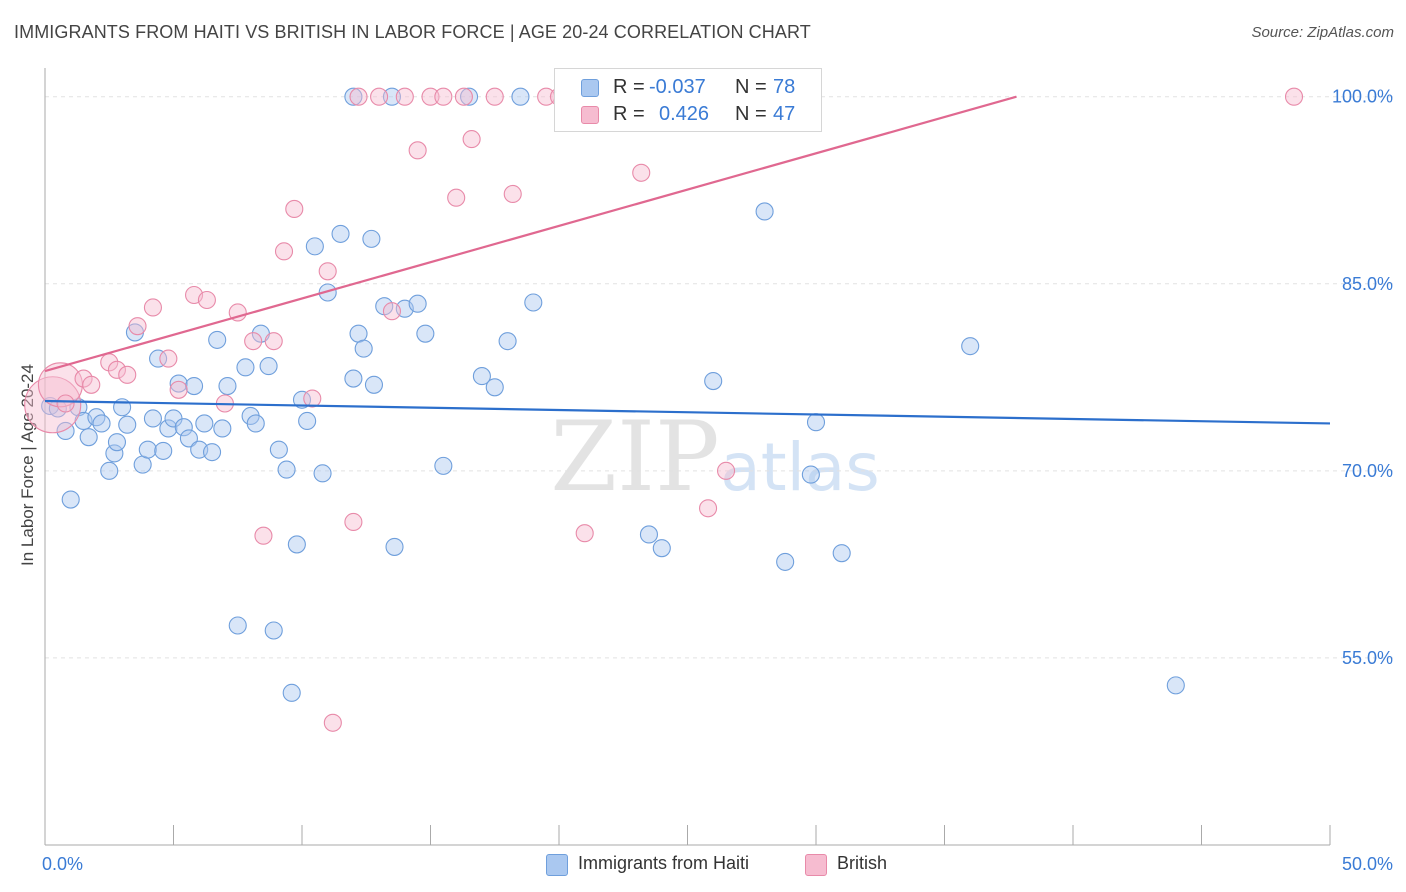 This screenshot has height=892, width=1406. Describe the element at coordinates (629, 86) in the screenshot. I see `haiti-r-label: R =` at that location.